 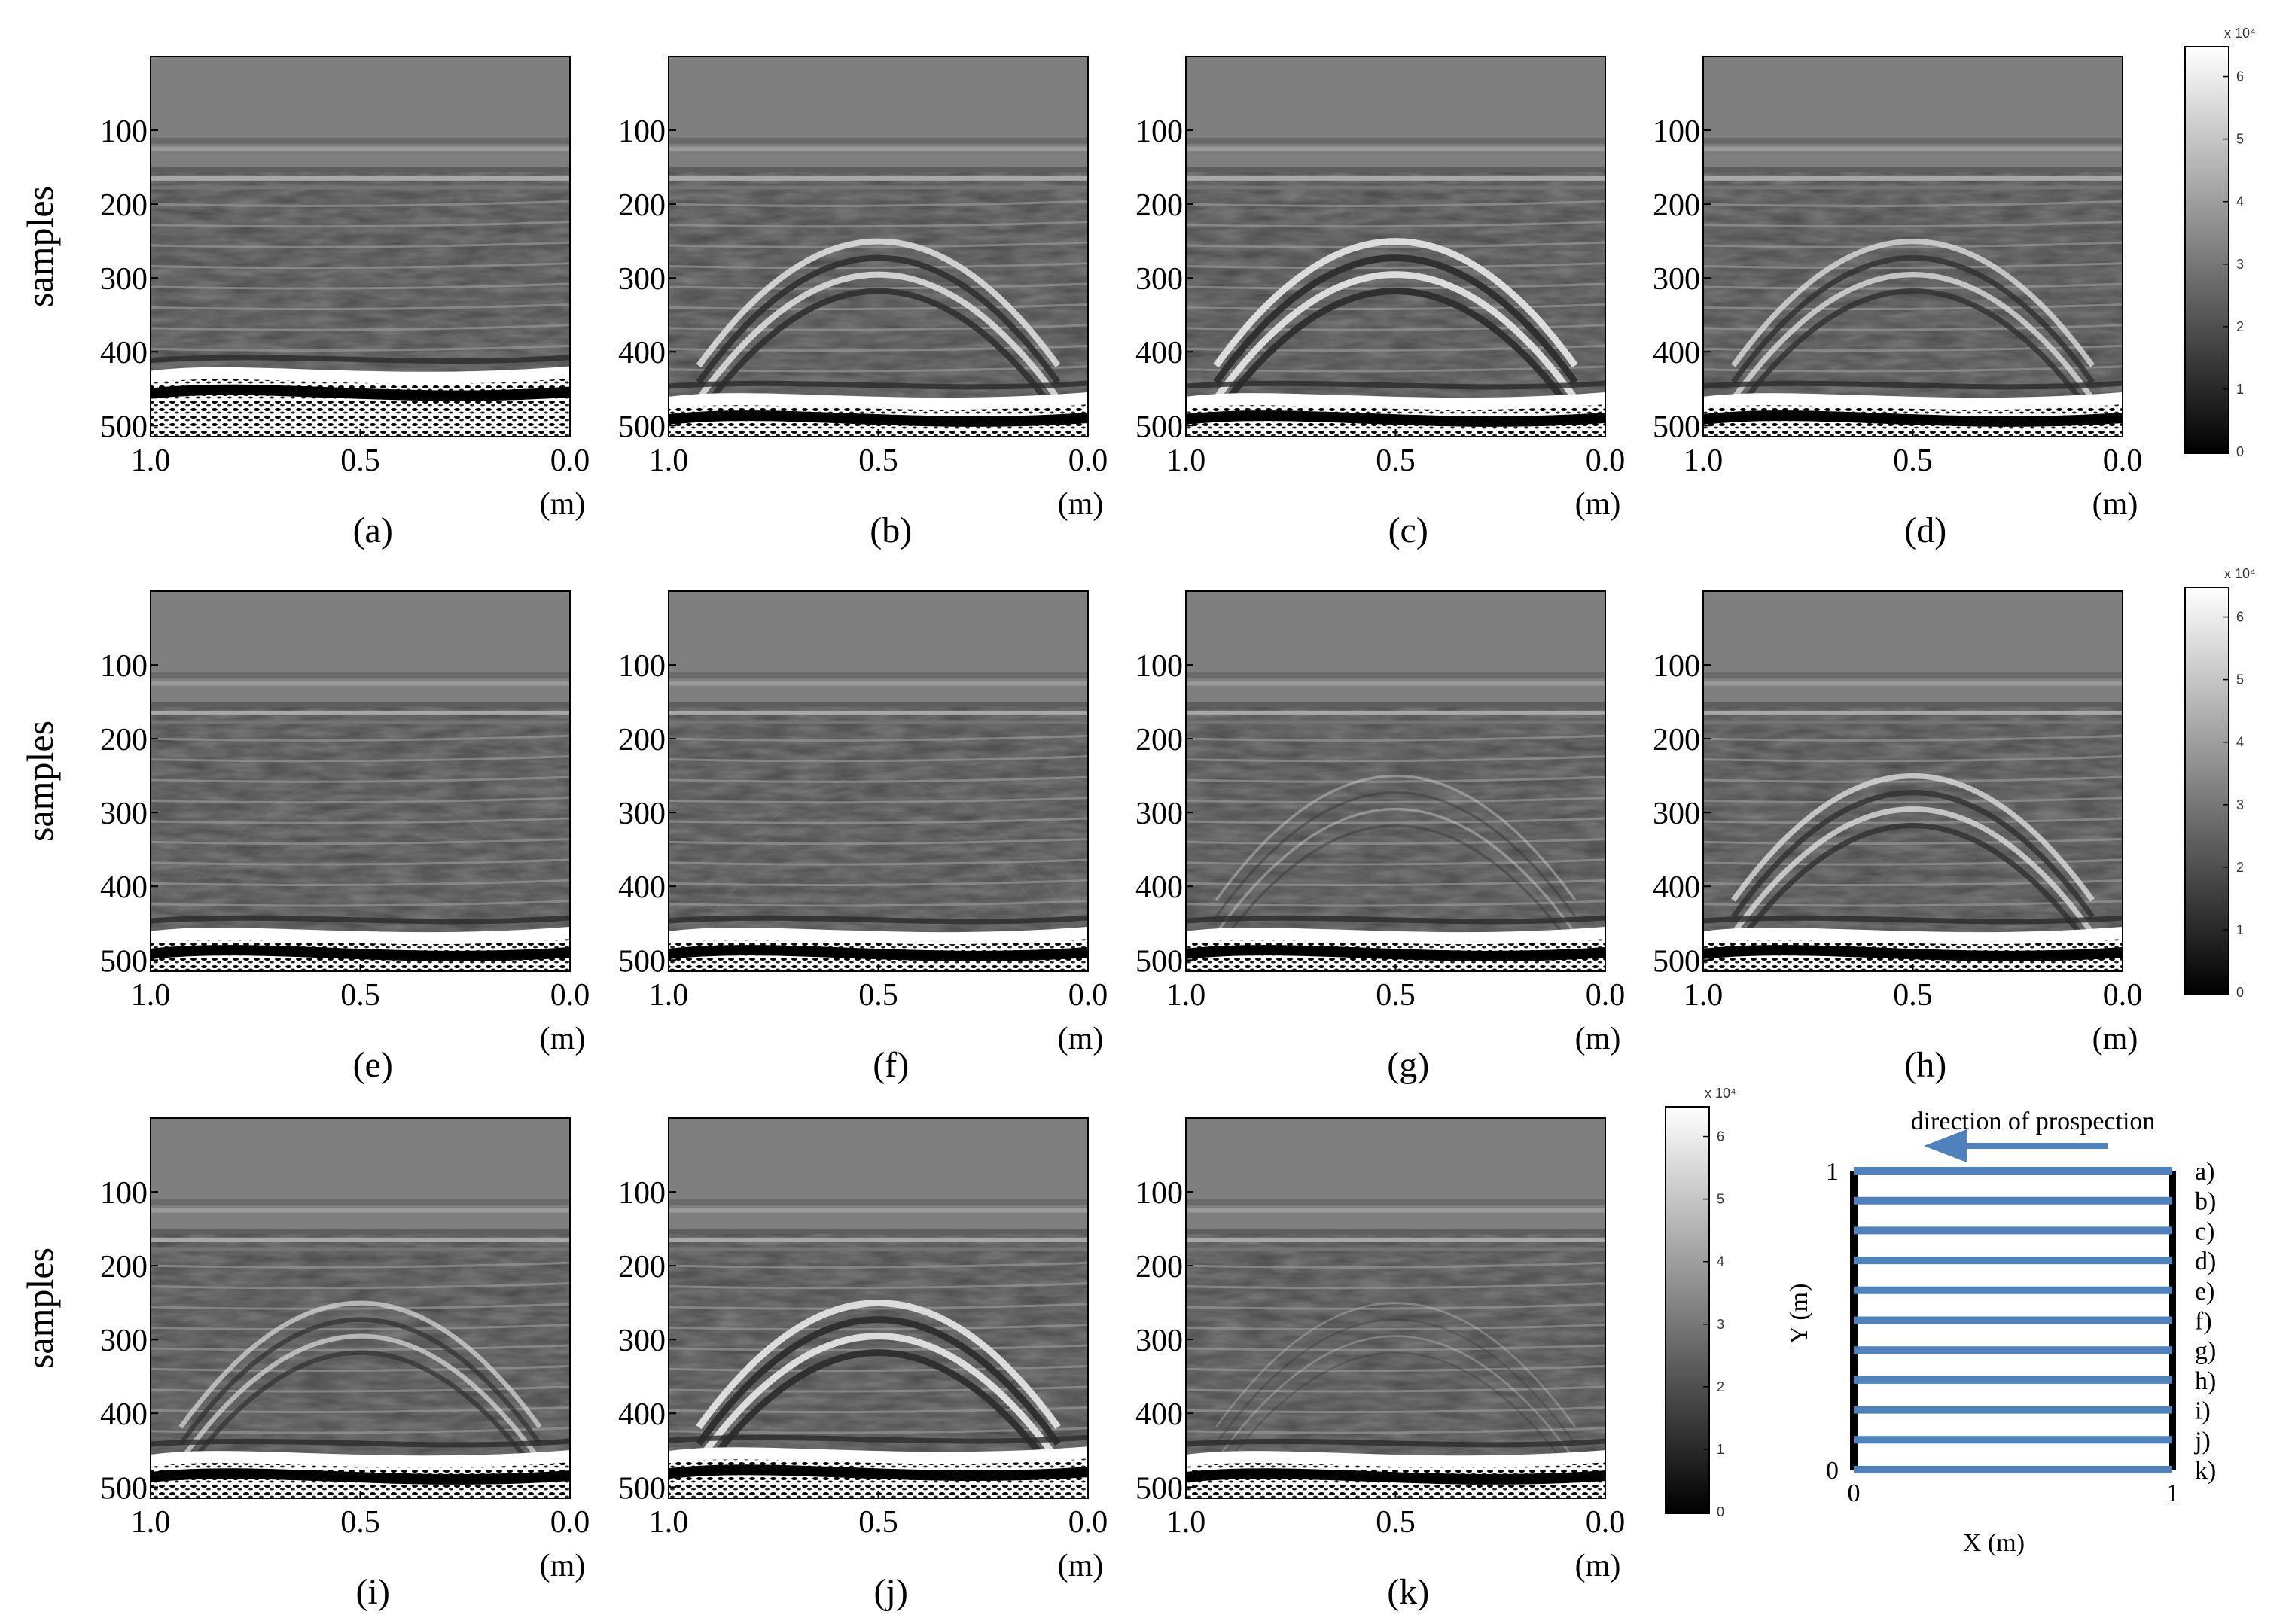 What do you see at coordinates (1925, 530) in the screenshot?
I see `panel-caption: (d)` at bounding box center [1925, 530].